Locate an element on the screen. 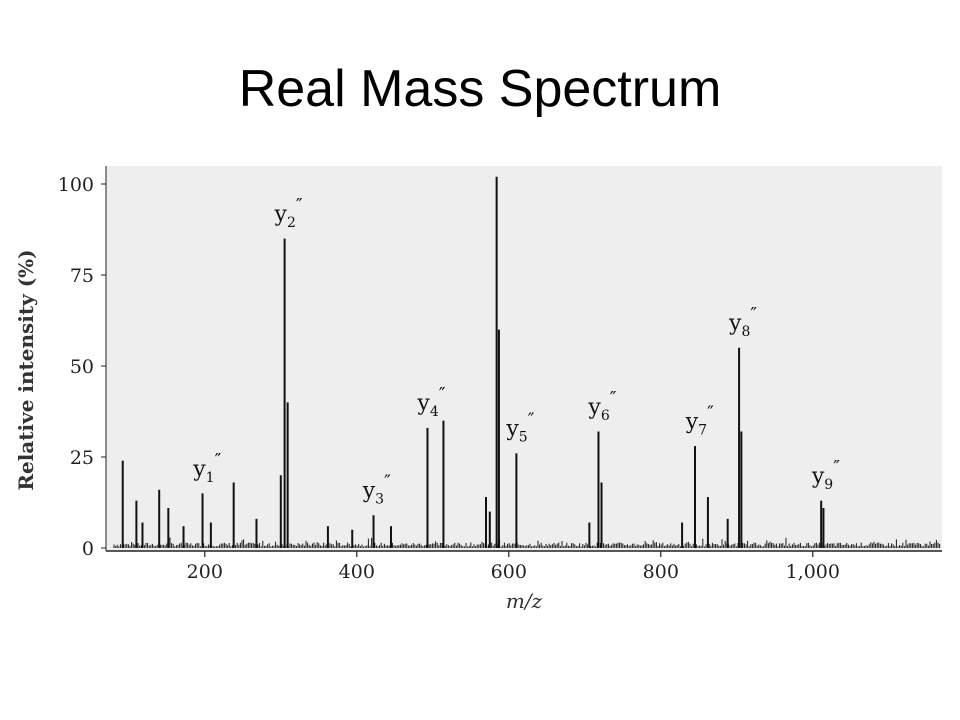  peak-label: y4″ is located at coordinates (430, 402).